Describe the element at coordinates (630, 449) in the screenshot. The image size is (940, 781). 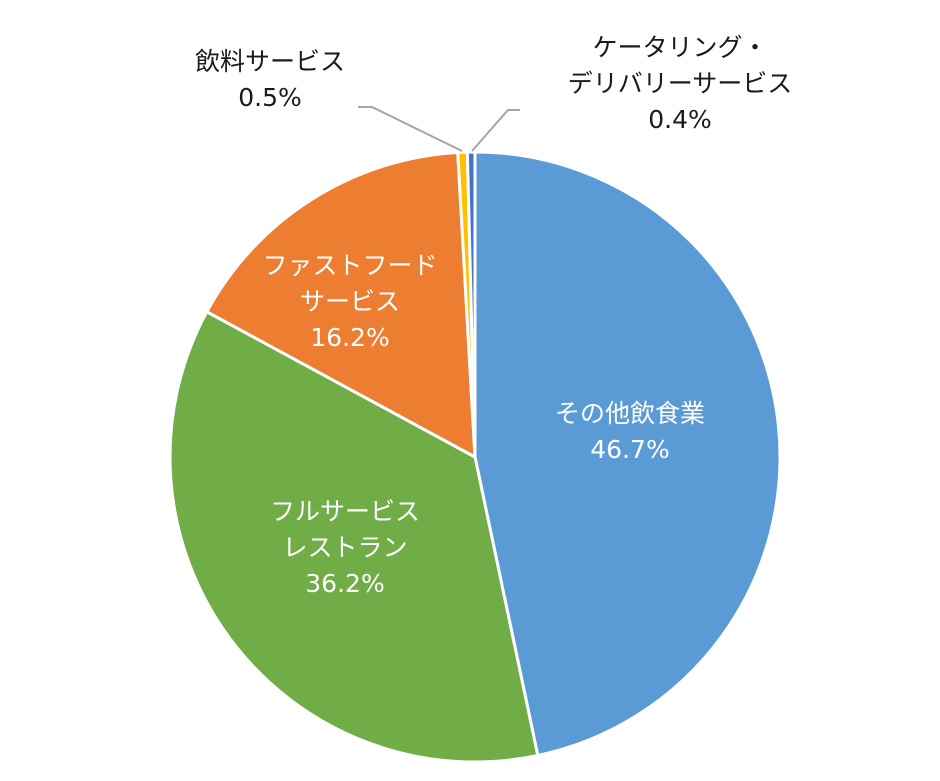
I see `label-other-value: 46.7%` at that location.